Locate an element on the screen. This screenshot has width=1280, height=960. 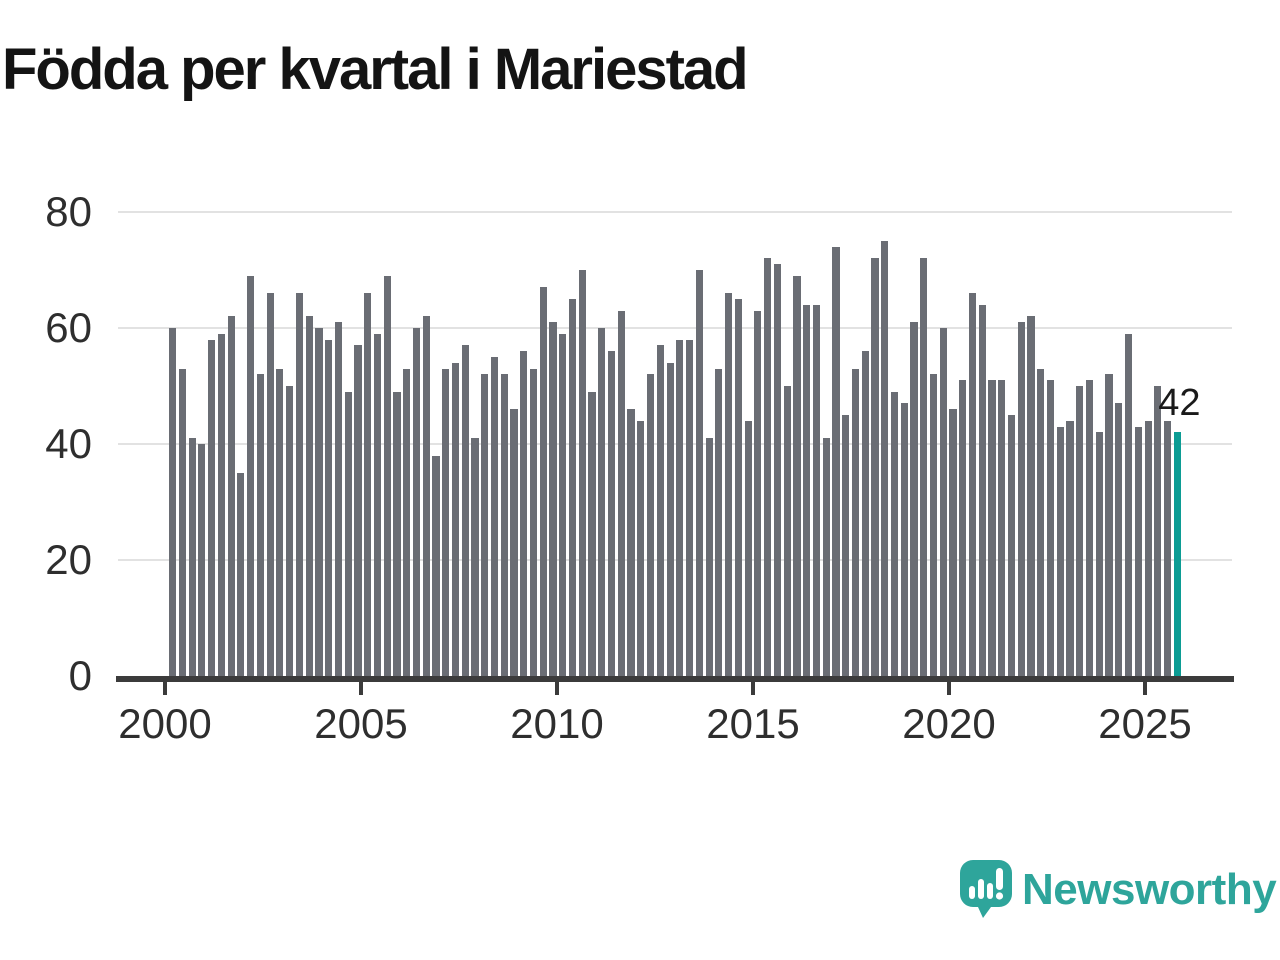
bar-2024-q4 is located at coordinates (1138, 551).